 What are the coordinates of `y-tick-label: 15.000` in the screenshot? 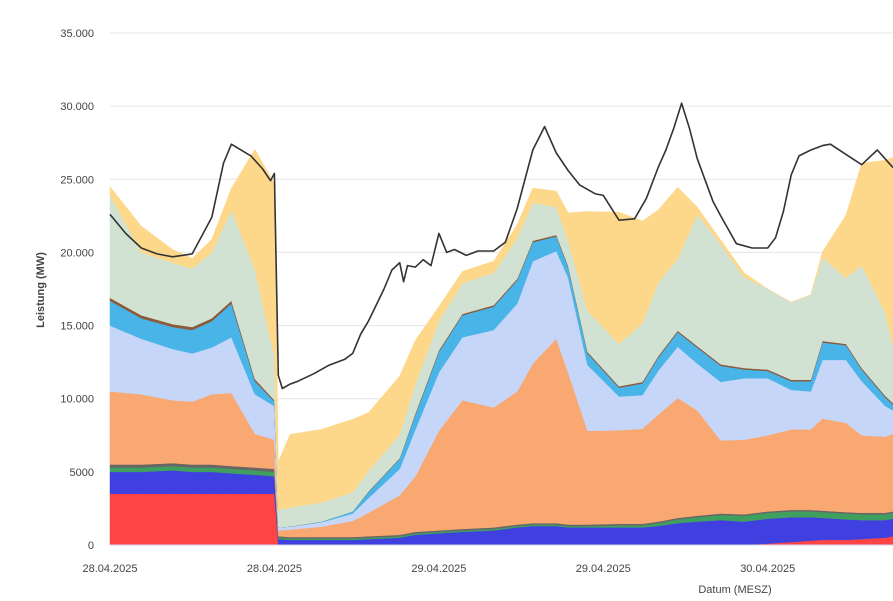 It's located at (77, 327).